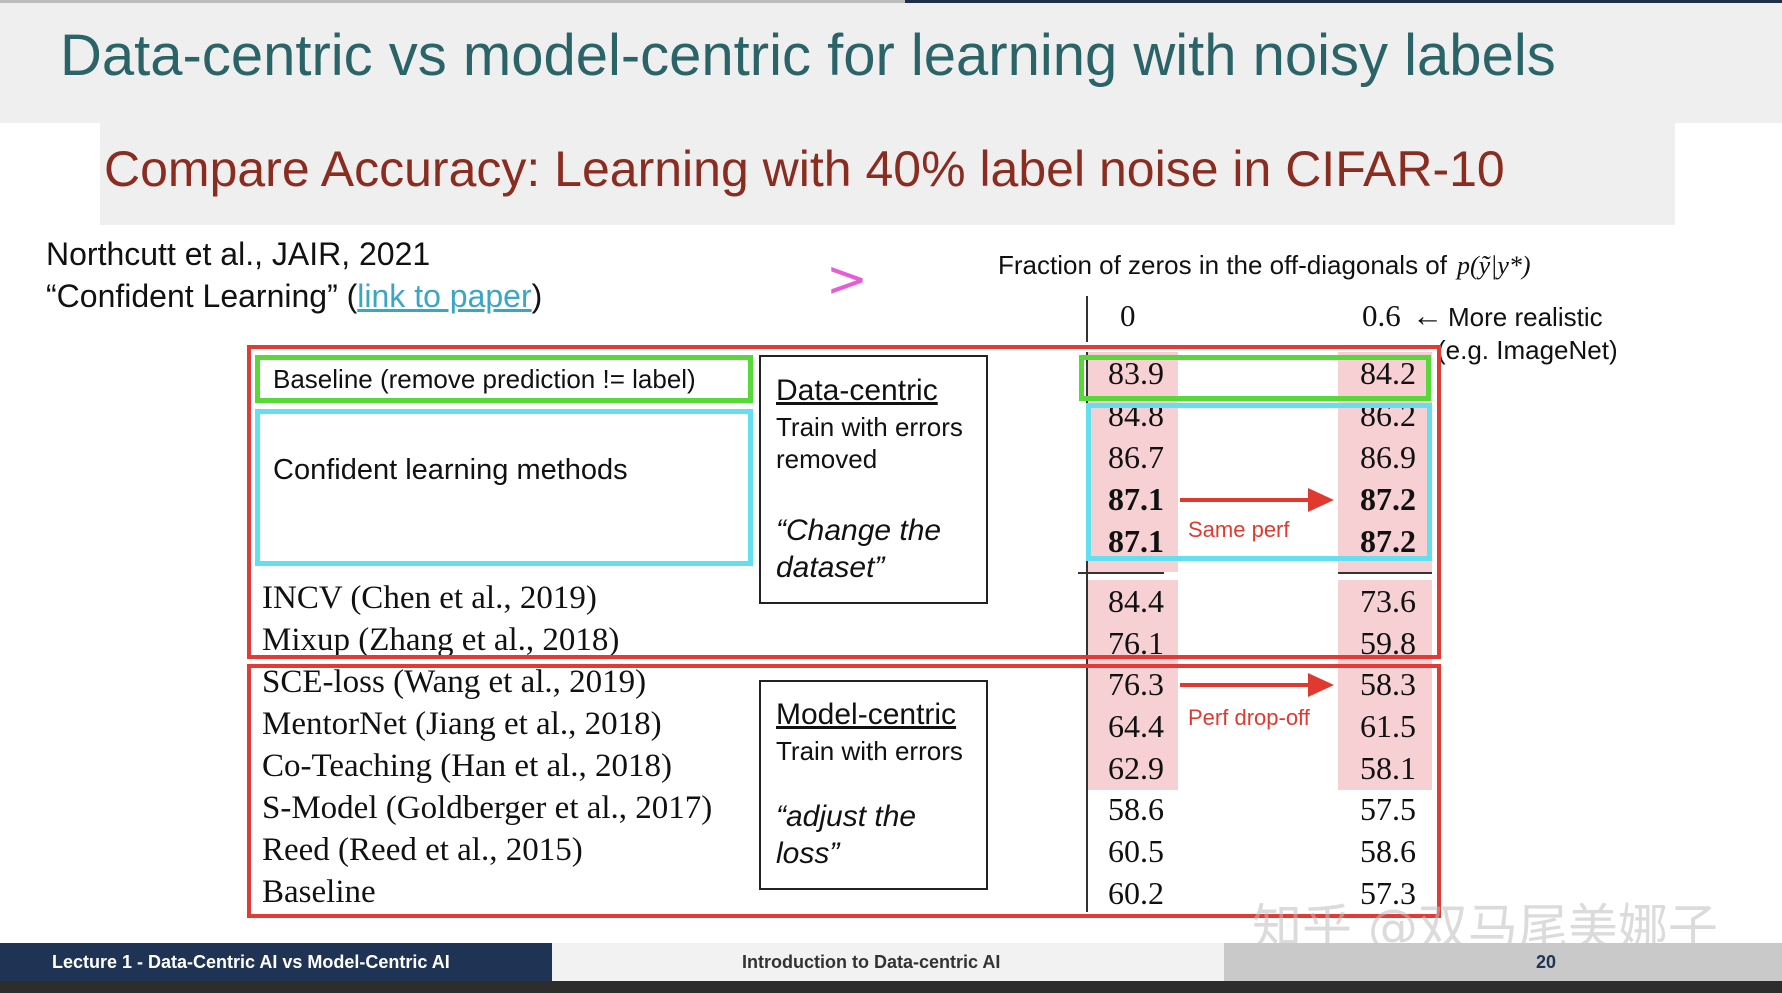 The height and width of the screenshot is (993, 1782). Describe the element at coordinates (857, 390) in the screenshot. I see `data-centric-title: Data-centric` at that location.